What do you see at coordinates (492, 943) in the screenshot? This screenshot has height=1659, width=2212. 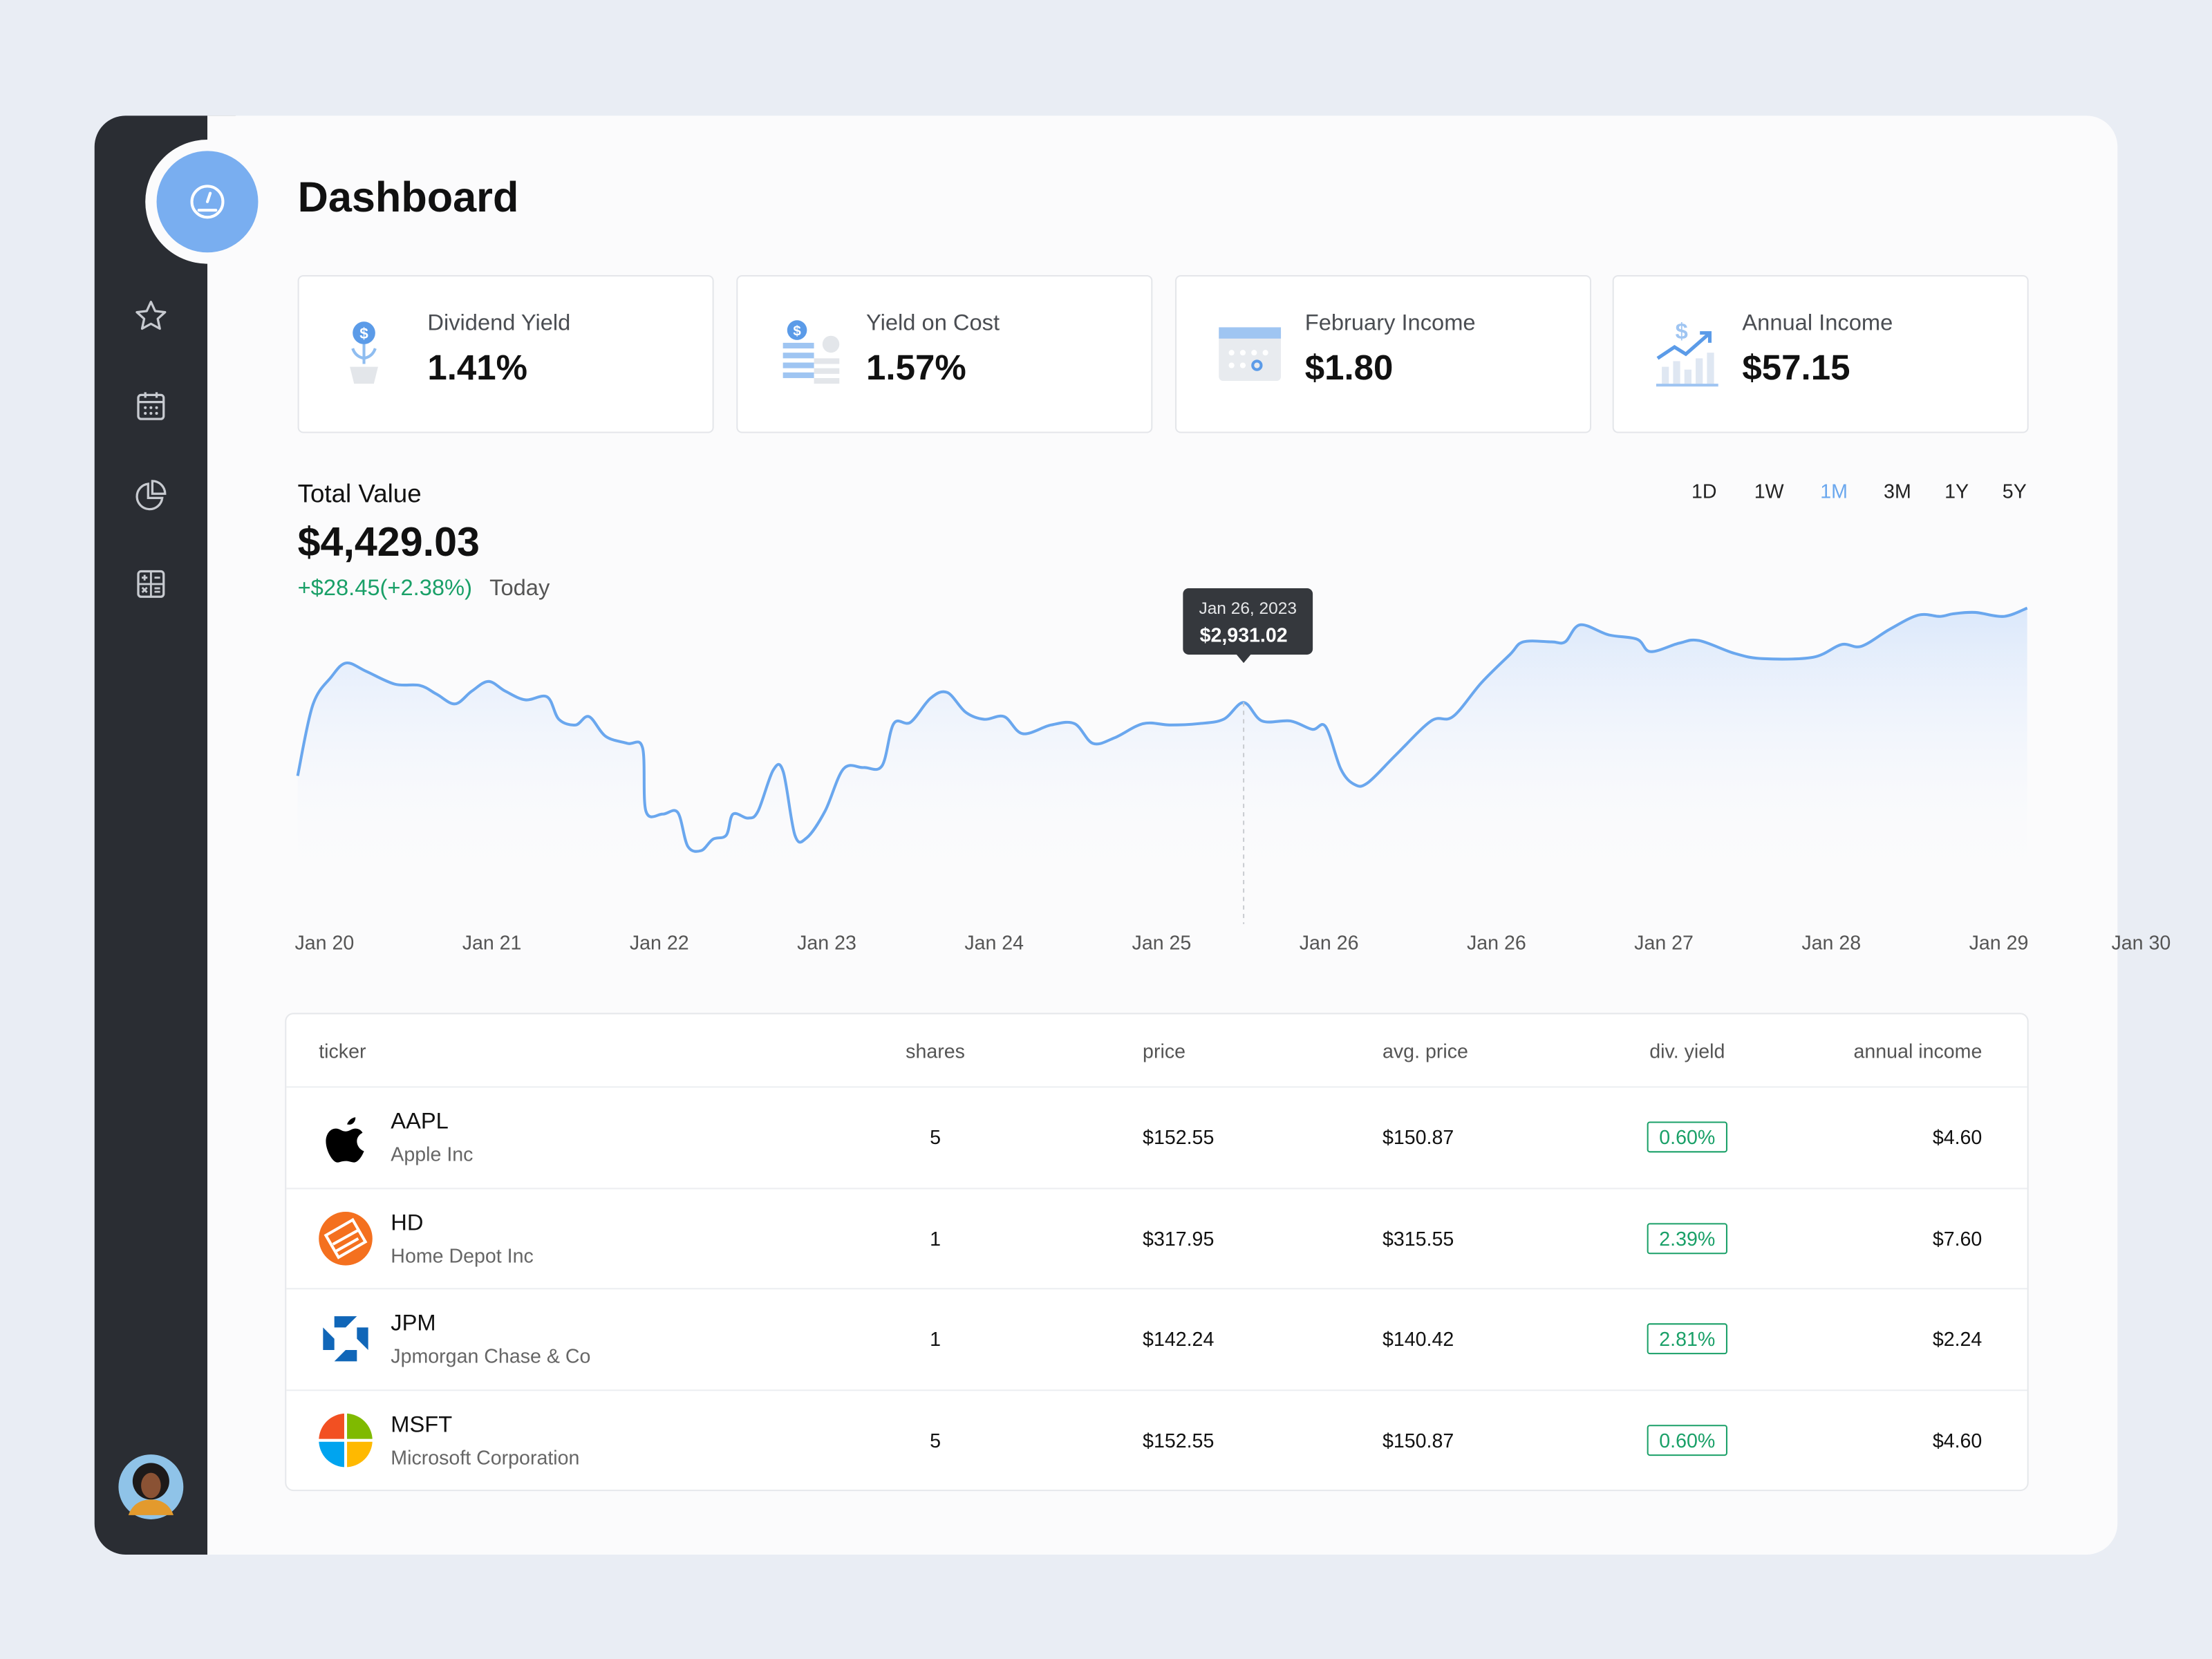 I see `x-tick-label: Jan 21` at bounding box center [492, 943].